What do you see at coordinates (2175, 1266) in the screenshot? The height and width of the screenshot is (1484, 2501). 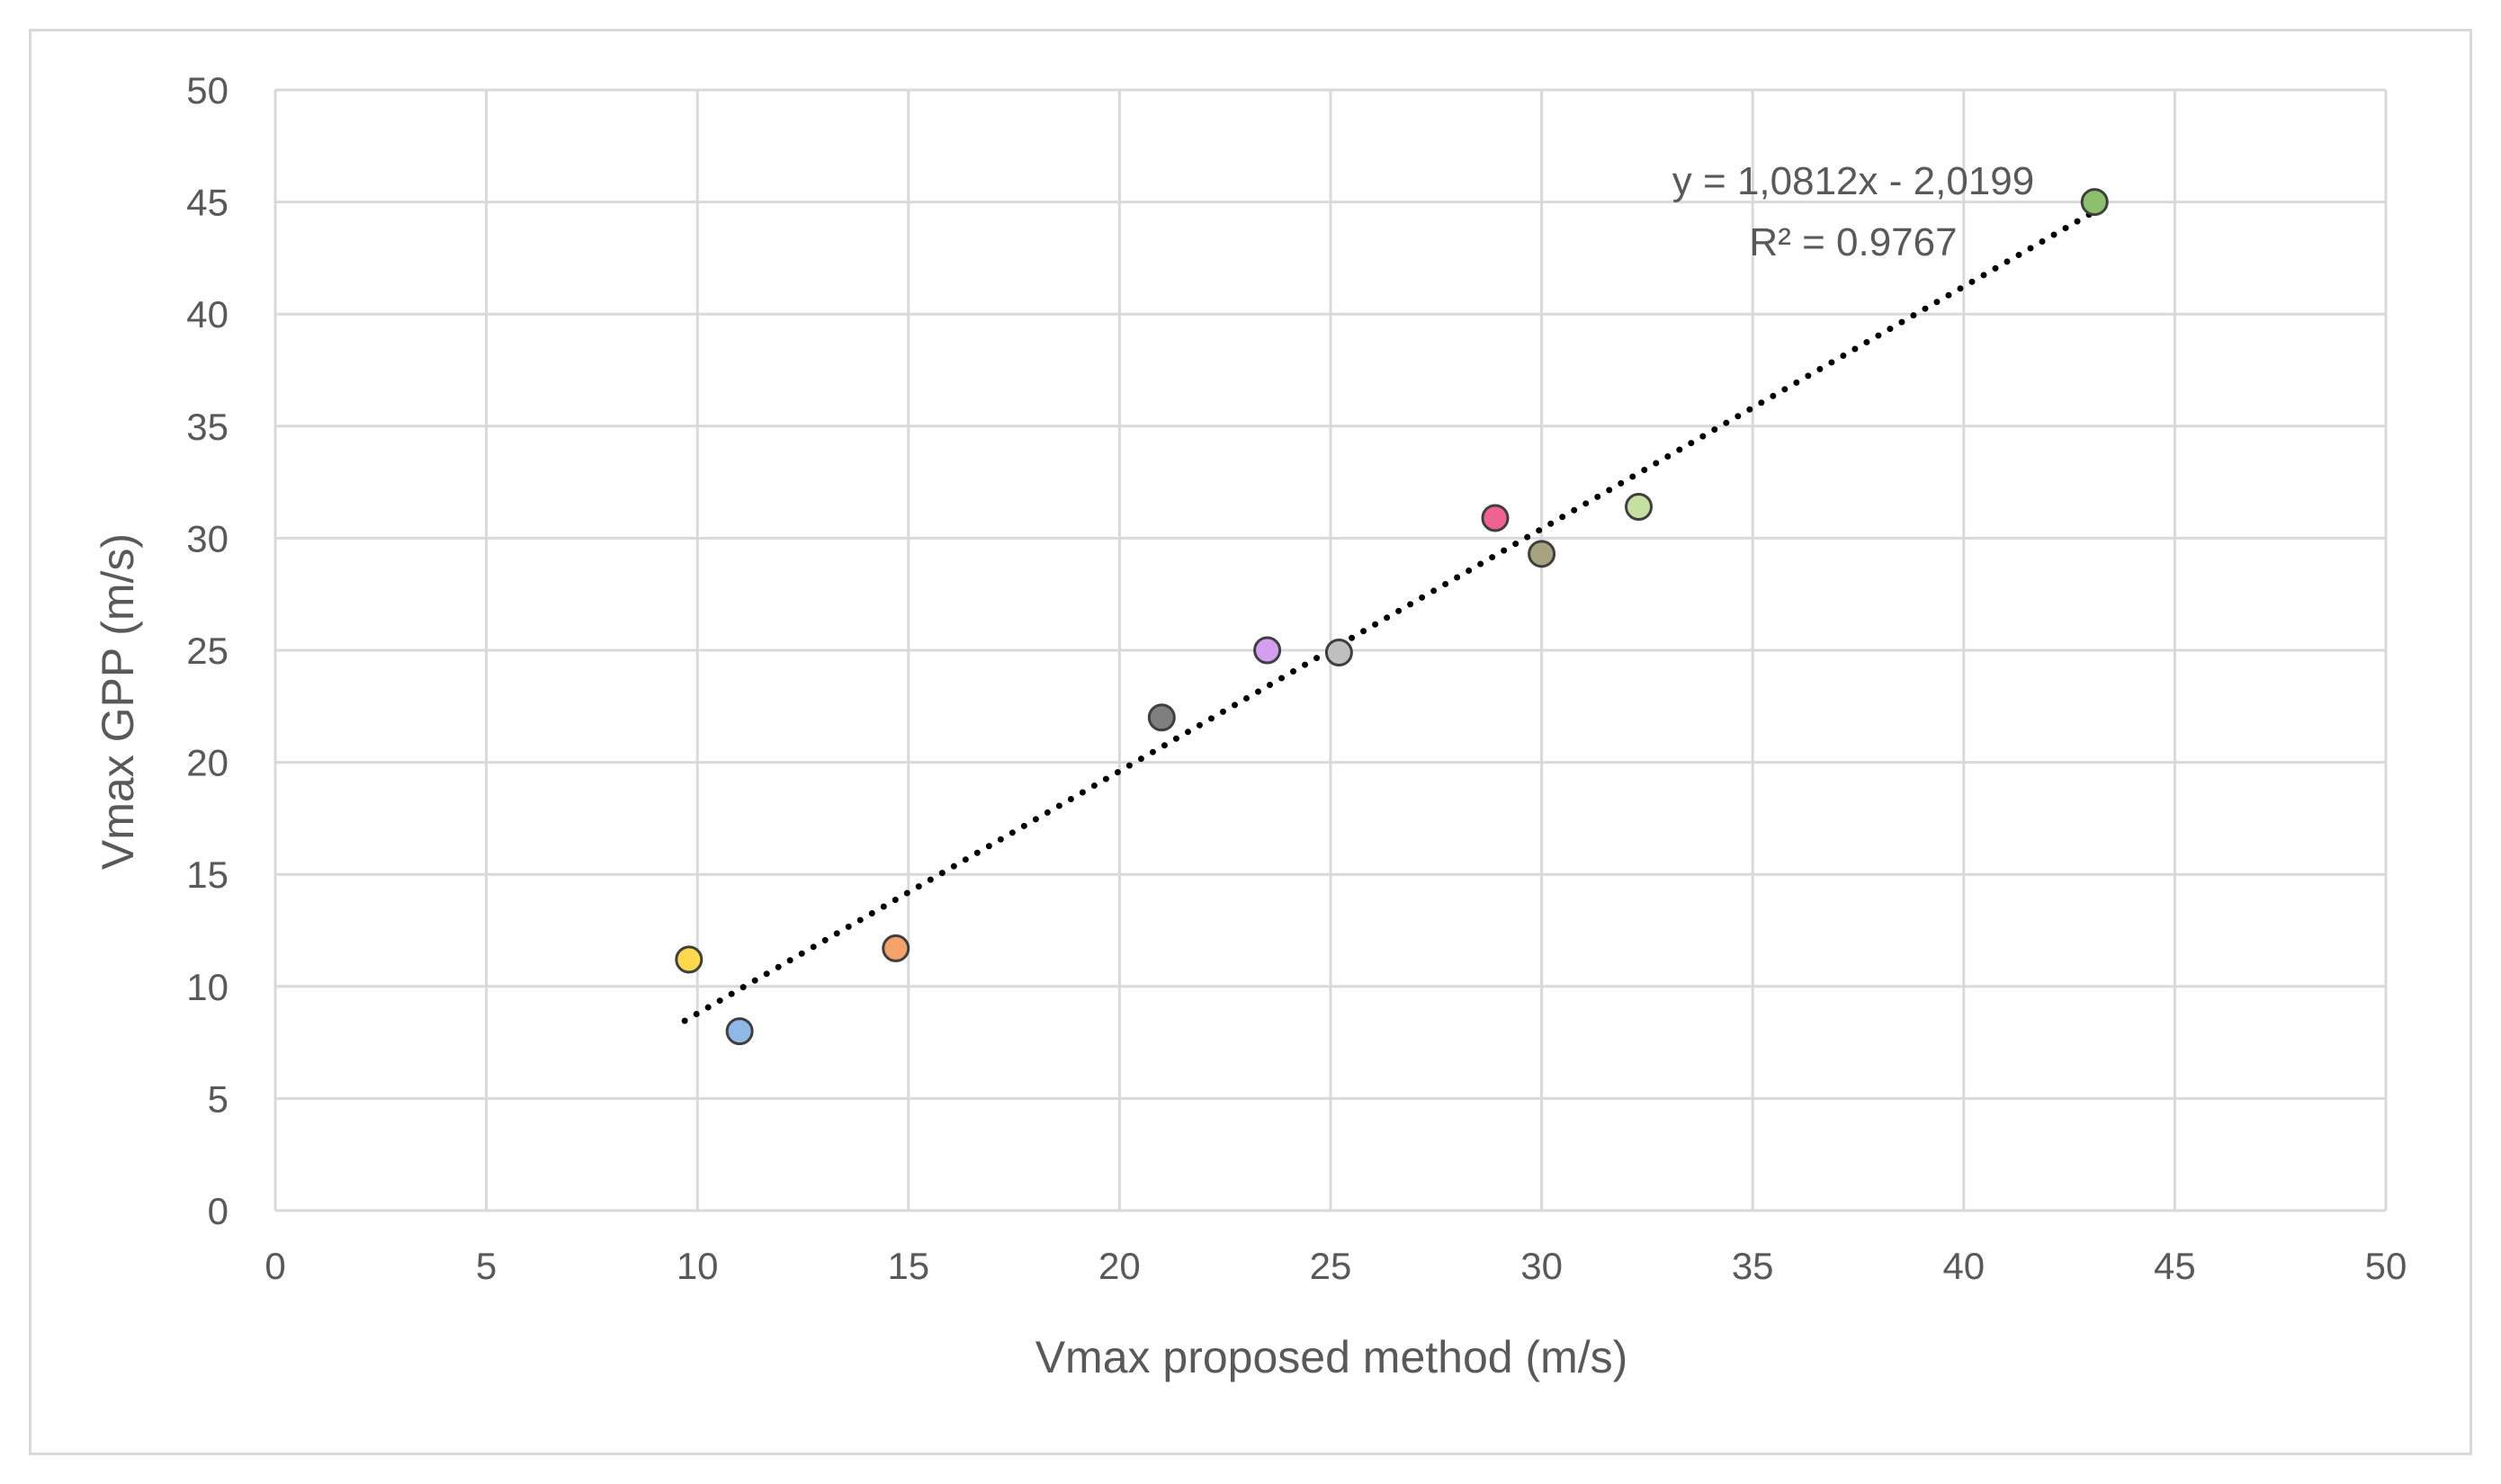 I see `x-tick-label: 45` at bounding box center [2175, 1266].